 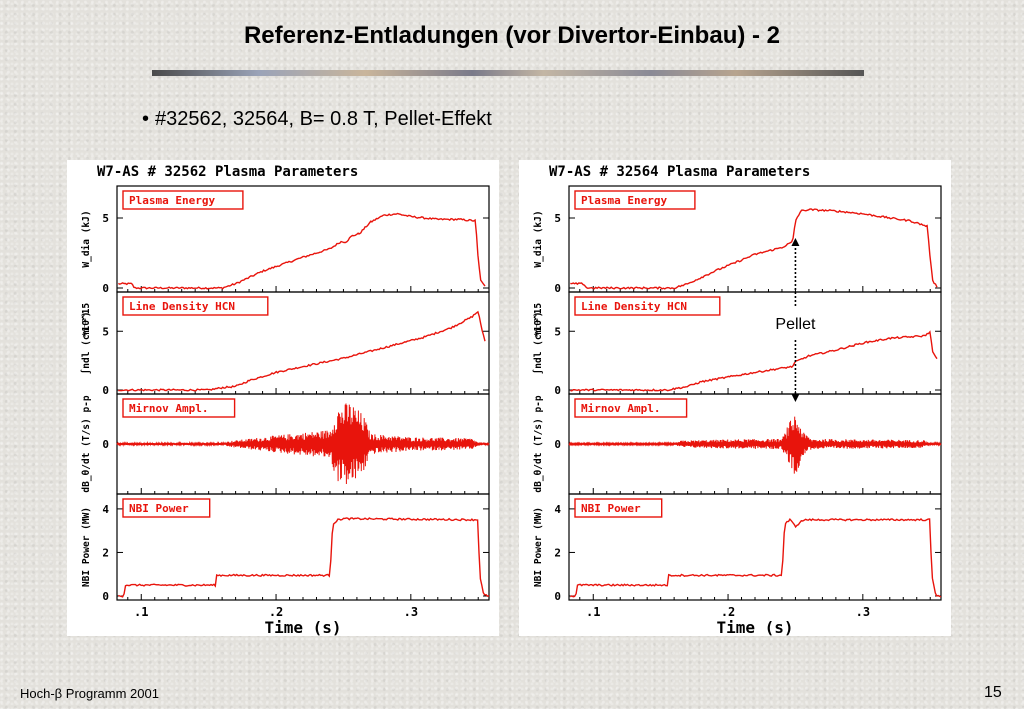 I want to click on page-number: 15, so click(x=993, y=692).